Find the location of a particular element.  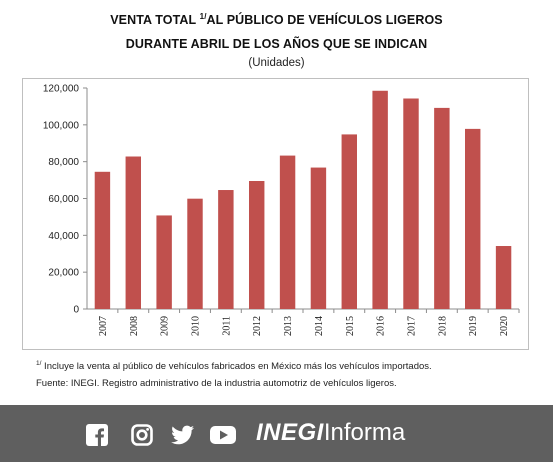

bar-2017 is located at coordinates (411, 203).